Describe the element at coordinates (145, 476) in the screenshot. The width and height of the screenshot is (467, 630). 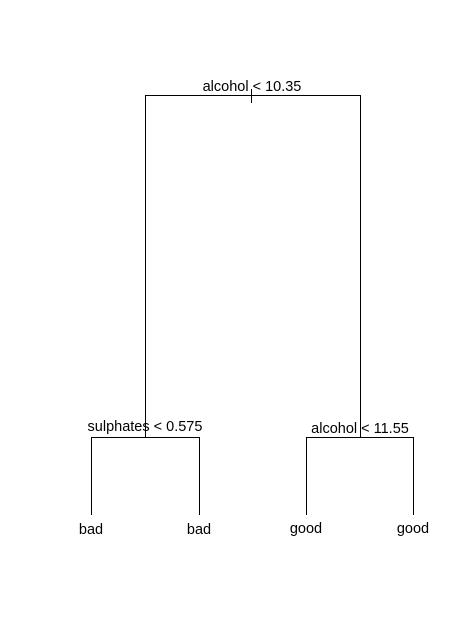
I see `left-branch-edges` at that location.